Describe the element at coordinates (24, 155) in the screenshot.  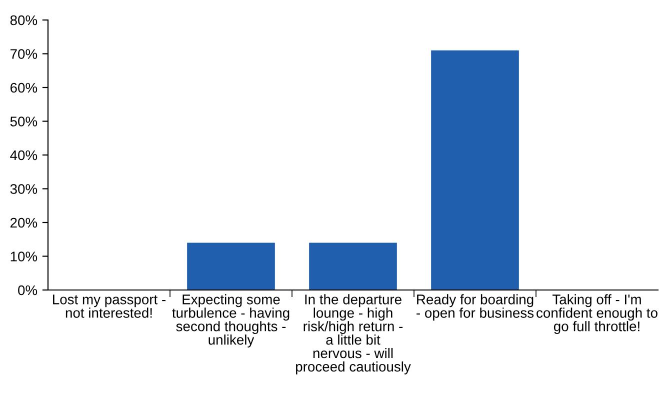
I see `y-tick-label: 40%` at that location.